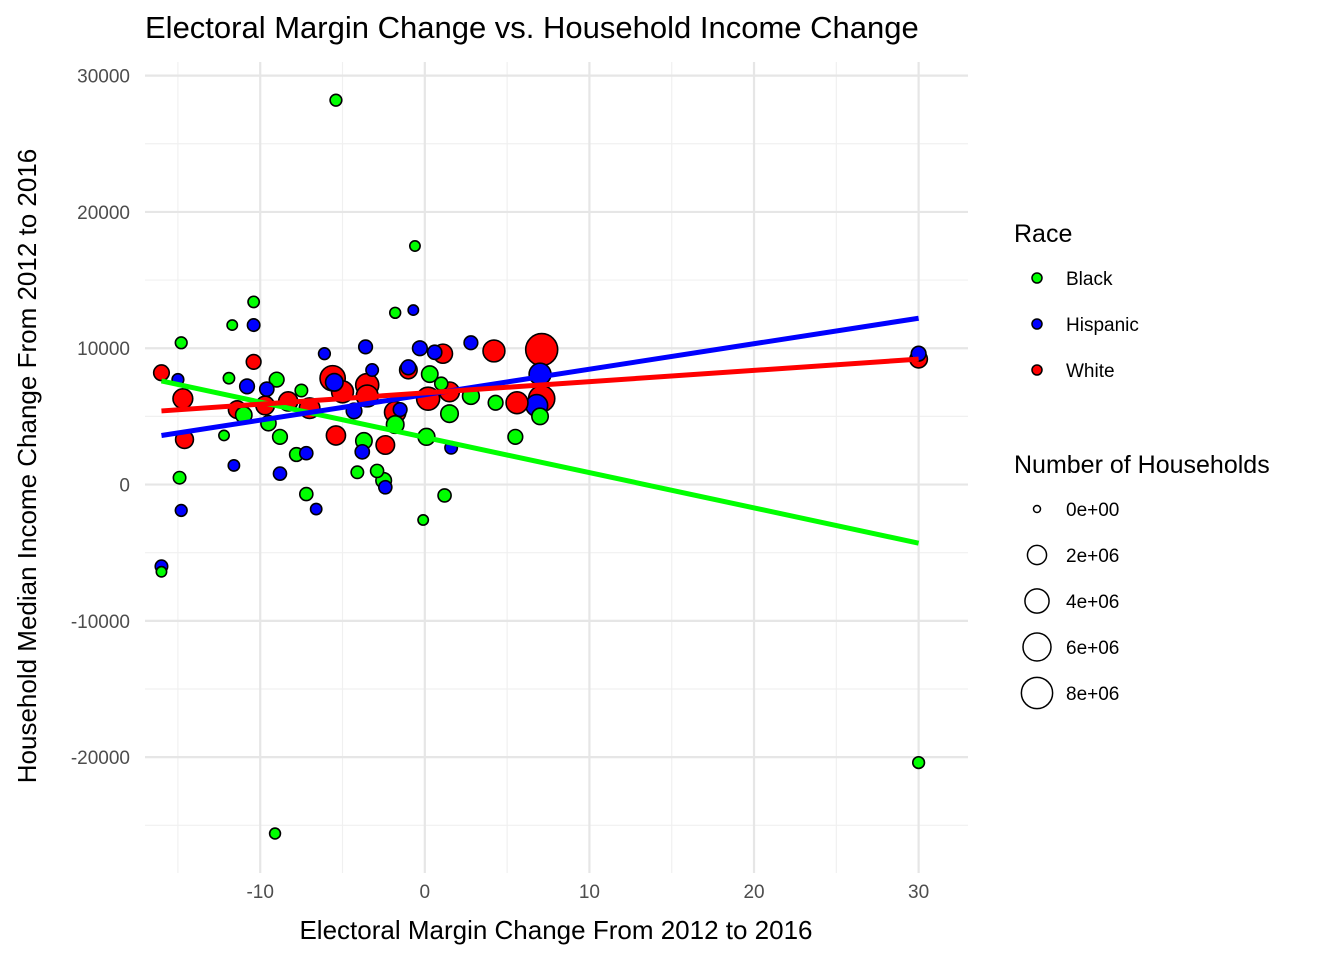 This screenshot has height=960, width=1344. Describe the element at coordinates (1043, 234) in the screenshot. I see `legend-race-title: Race` at that location.